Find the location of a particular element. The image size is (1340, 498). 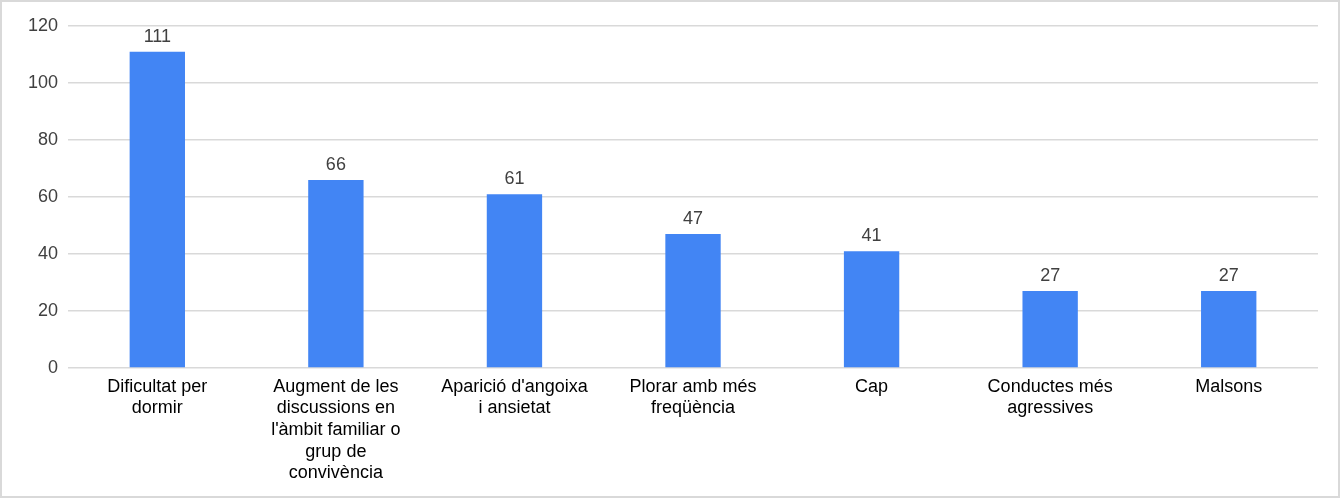

data-label: 61 is located at coordinates (514, 178).